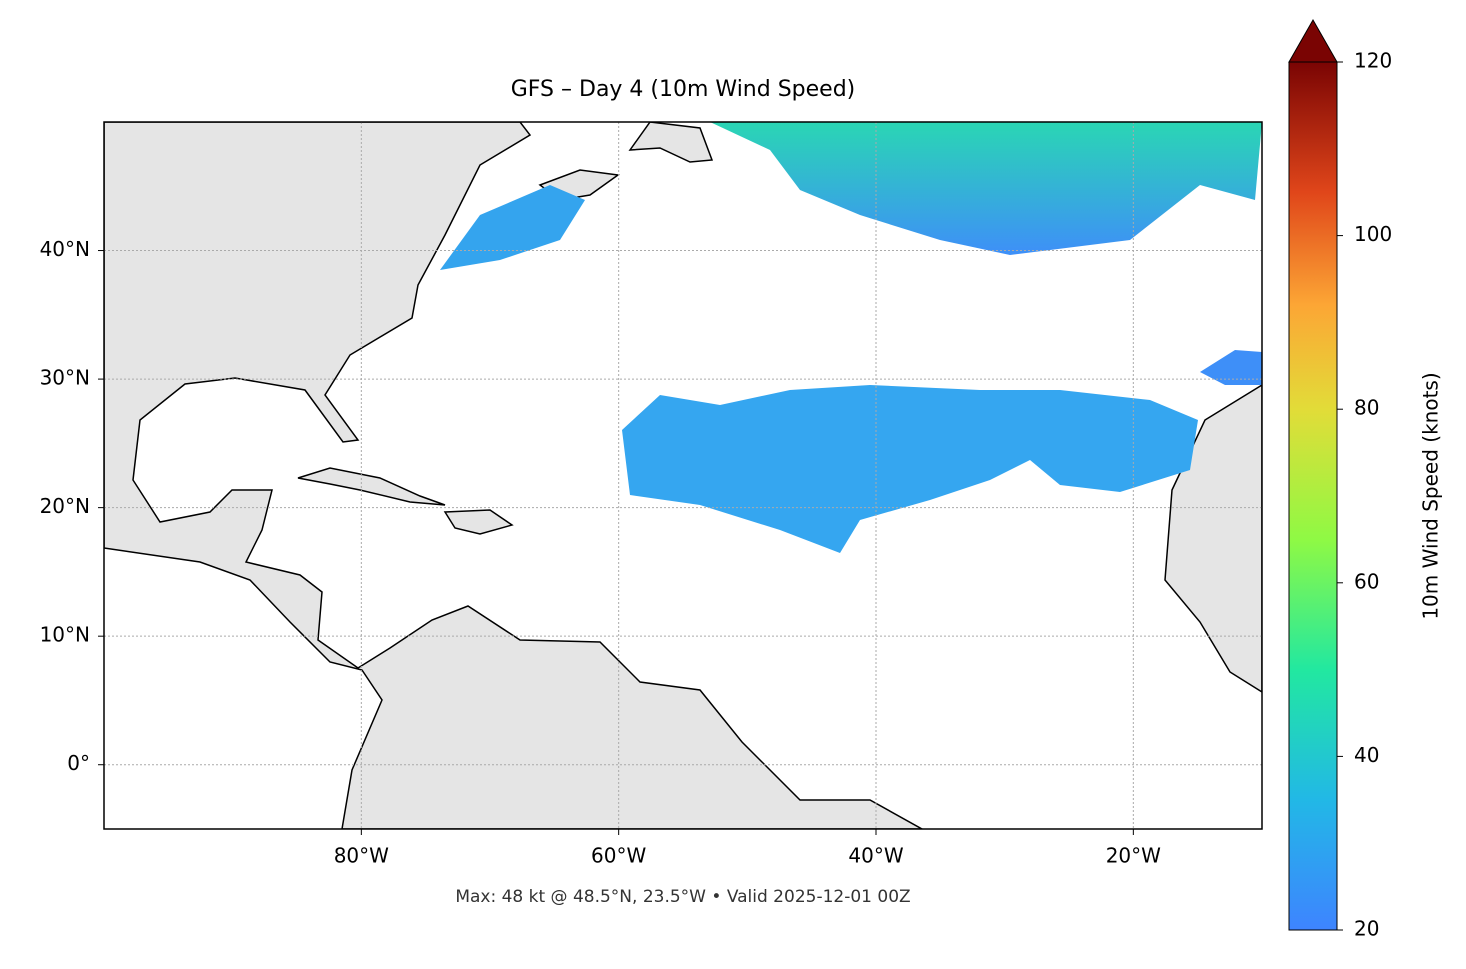 The height and width of the screenshot is (969, 1466). I want to click on y-tick-label: 10°N, so click(65, 635).